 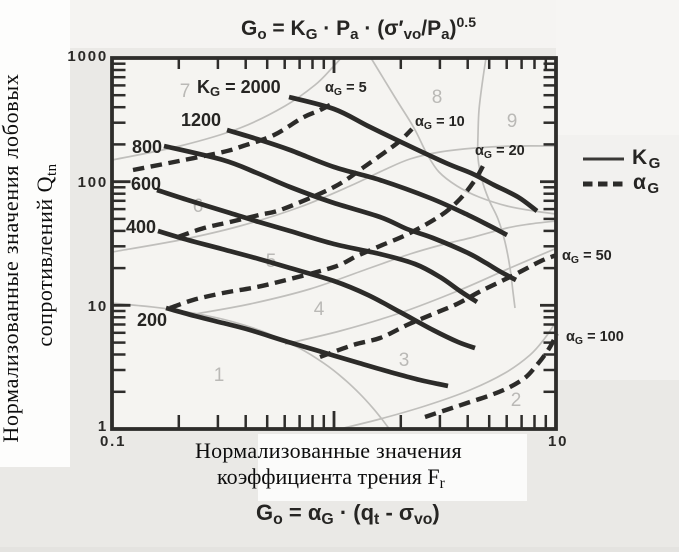 I want to click on svg-text: 9, so click(x=512, y=121).